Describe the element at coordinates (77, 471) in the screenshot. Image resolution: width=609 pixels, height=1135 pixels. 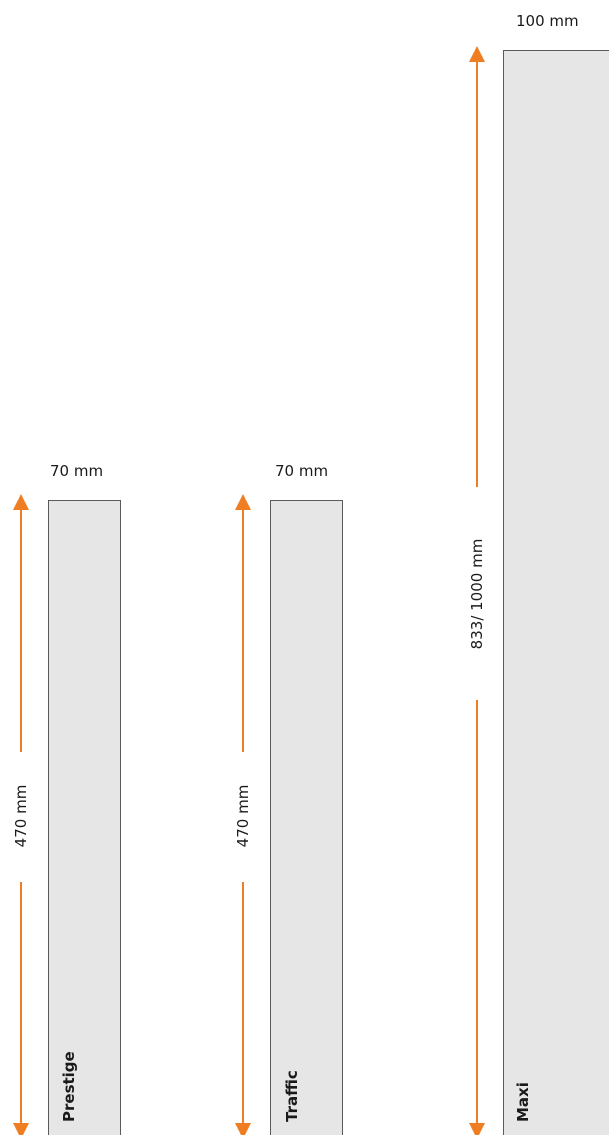
I see `prestige-width-label: 70 mm` at that location.